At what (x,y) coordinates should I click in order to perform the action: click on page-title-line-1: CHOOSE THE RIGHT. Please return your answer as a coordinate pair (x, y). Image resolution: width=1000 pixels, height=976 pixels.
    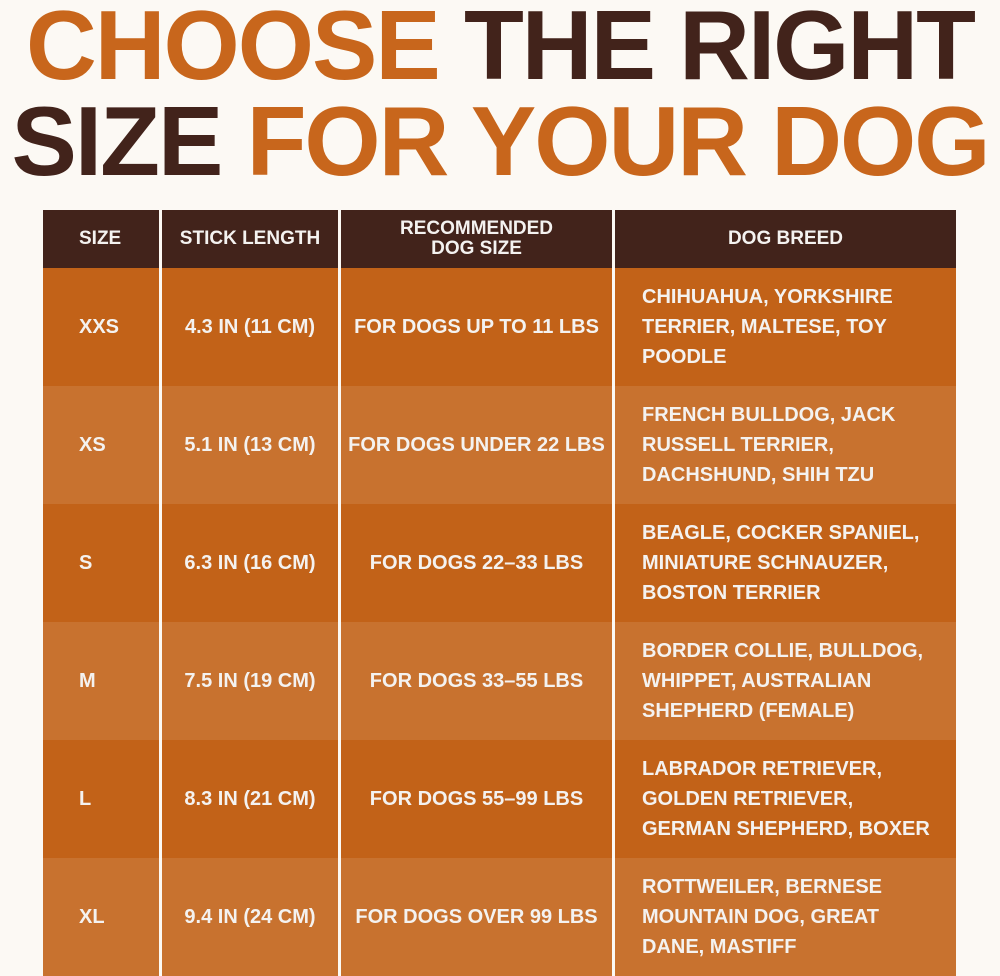
    Looking at the image, I should click on (500, 47).